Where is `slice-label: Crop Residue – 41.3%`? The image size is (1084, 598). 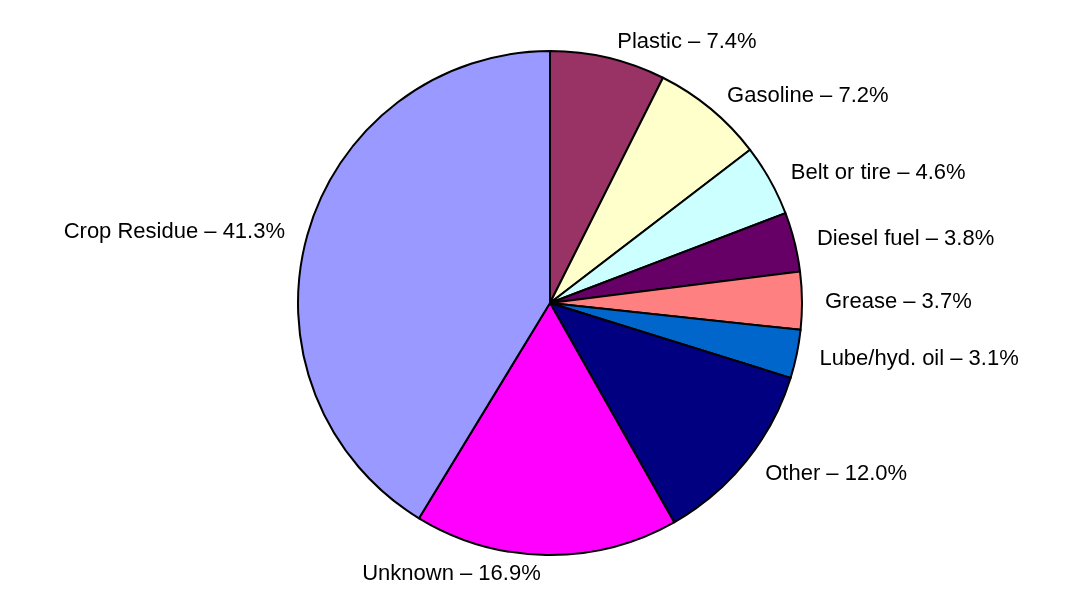
slice-label: Crop Residue – 41.3% is located at coordinates (174, 230).